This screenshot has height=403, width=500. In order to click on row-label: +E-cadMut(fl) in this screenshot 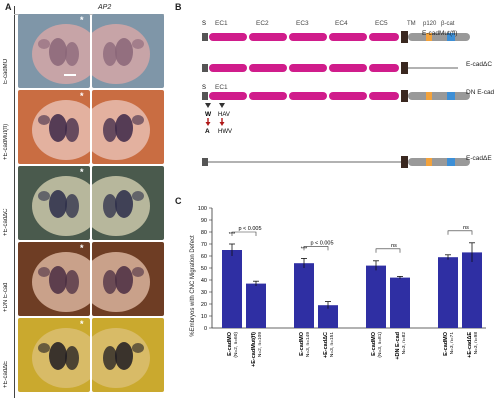, I will do `click(6, 141)`.